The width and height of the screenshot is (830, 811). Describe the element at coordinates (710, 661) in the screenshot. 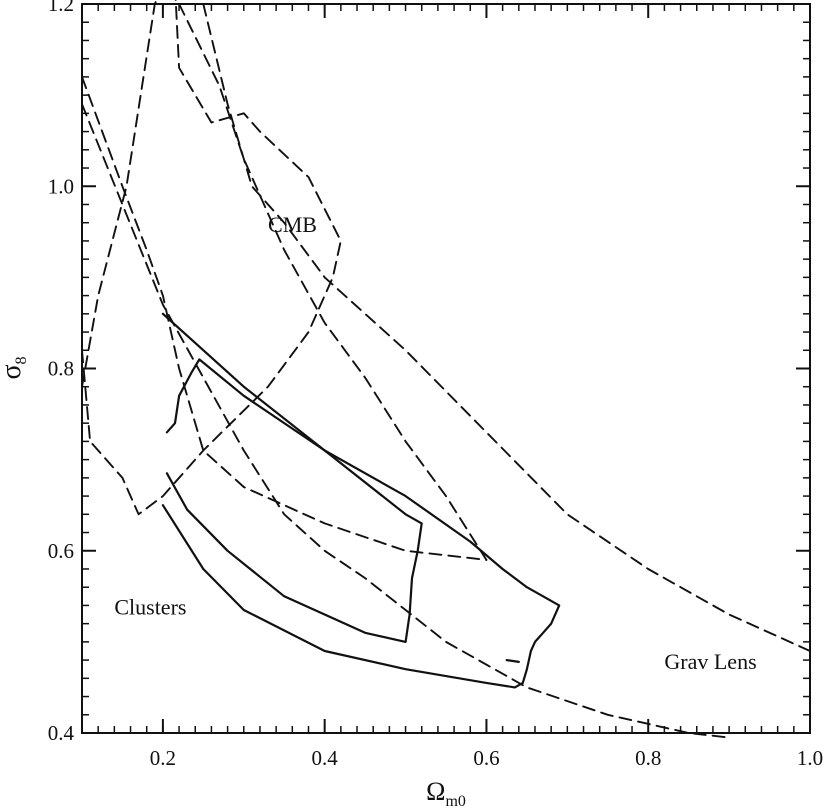

I see `annotation-grav-lens: Grav Lens` at that location.